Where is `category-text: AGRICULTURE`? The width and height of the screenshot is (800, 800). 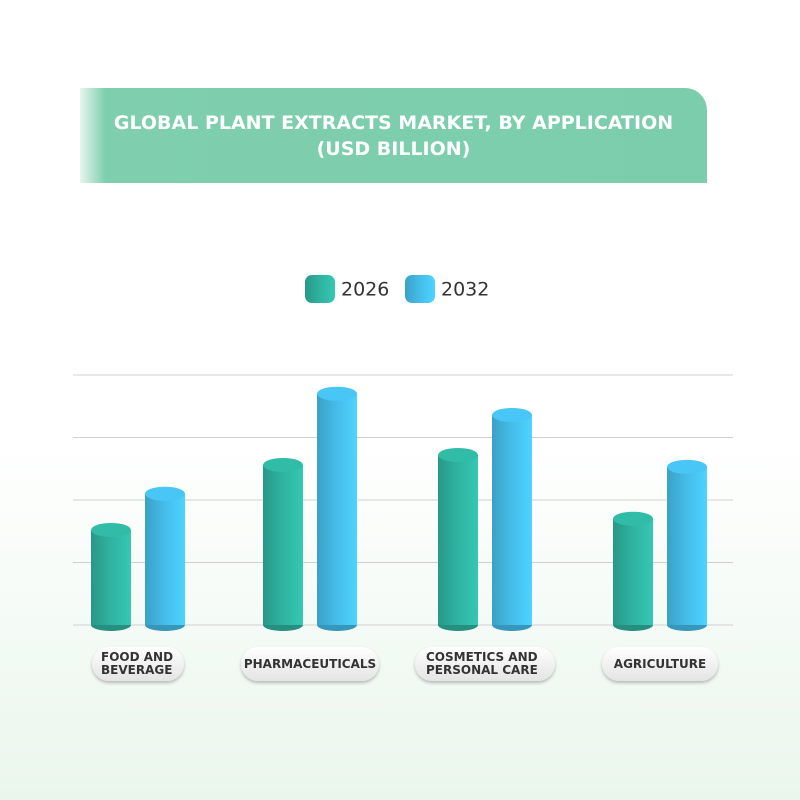 category-text: AGRICULTURE is located at coordinates (660, 663).